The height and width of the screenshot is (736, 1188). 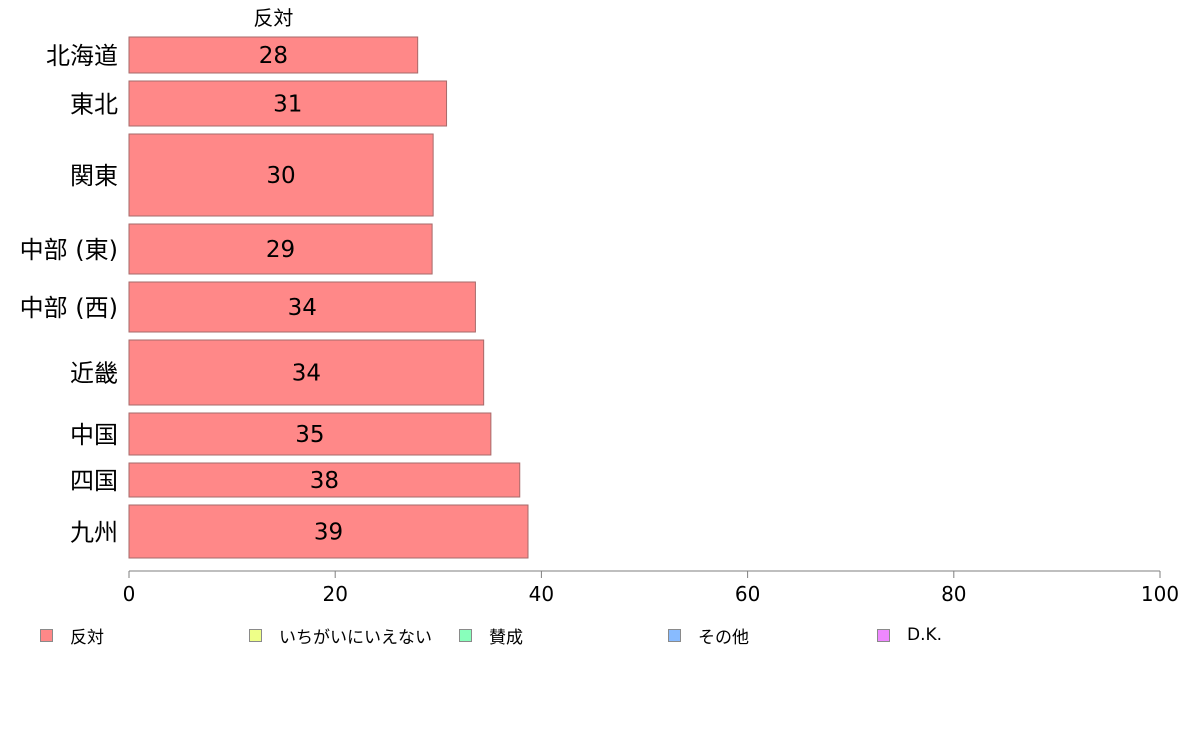 I want to click on category-label: 中国, so click(x=94, y=435).